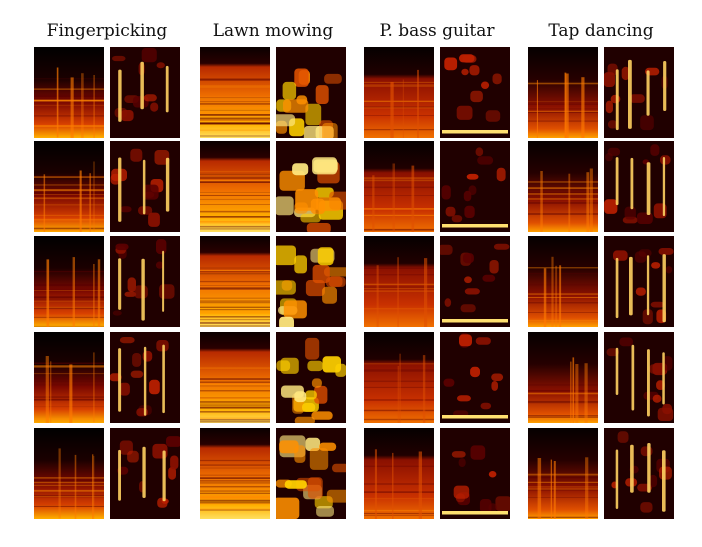  Describe the element at coordinates (601, 31) in the screenshot. I see `column-title-tap-dancing: Tap dancing` at that location.